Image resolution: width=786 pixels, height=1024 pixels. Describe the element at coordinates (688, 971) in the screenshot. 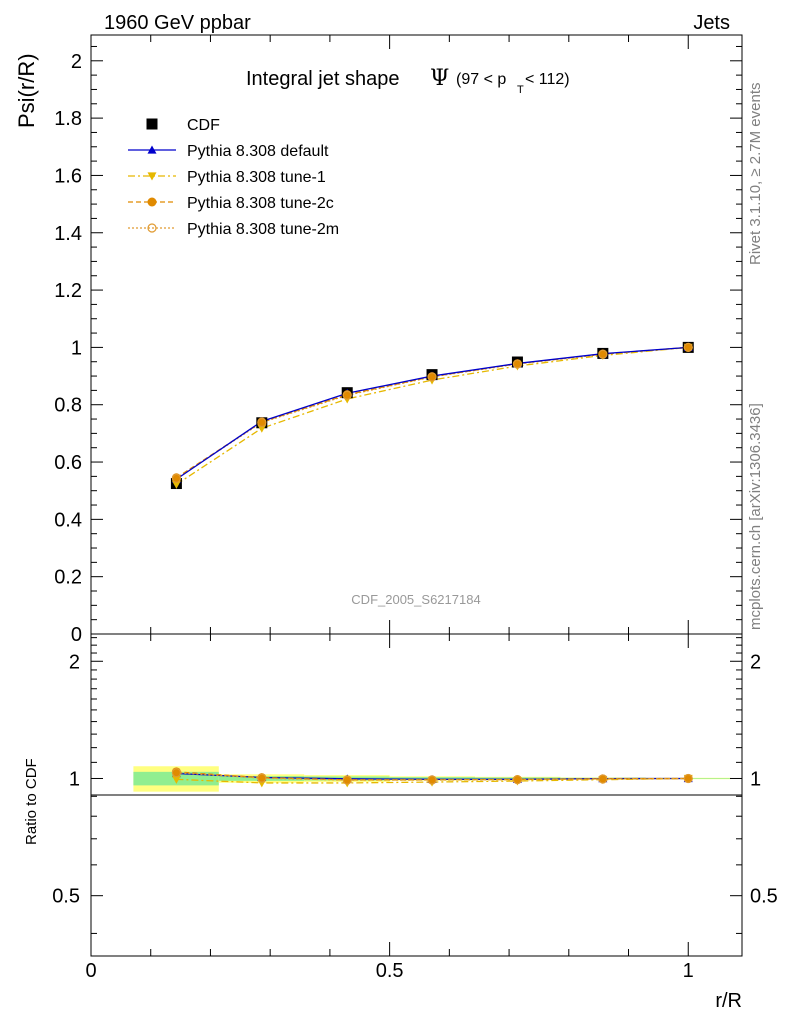

I see `x-tick-label: 1` at that location.